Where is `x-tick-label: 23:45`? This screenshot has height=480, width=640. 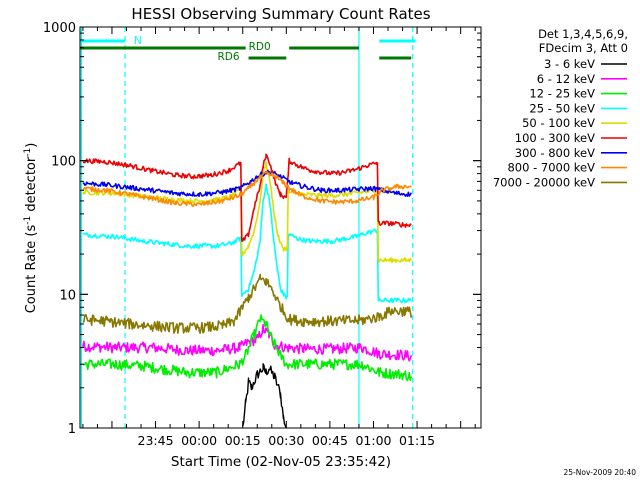 x-tick-label: 23:45 is located at coordinates (156, 440).